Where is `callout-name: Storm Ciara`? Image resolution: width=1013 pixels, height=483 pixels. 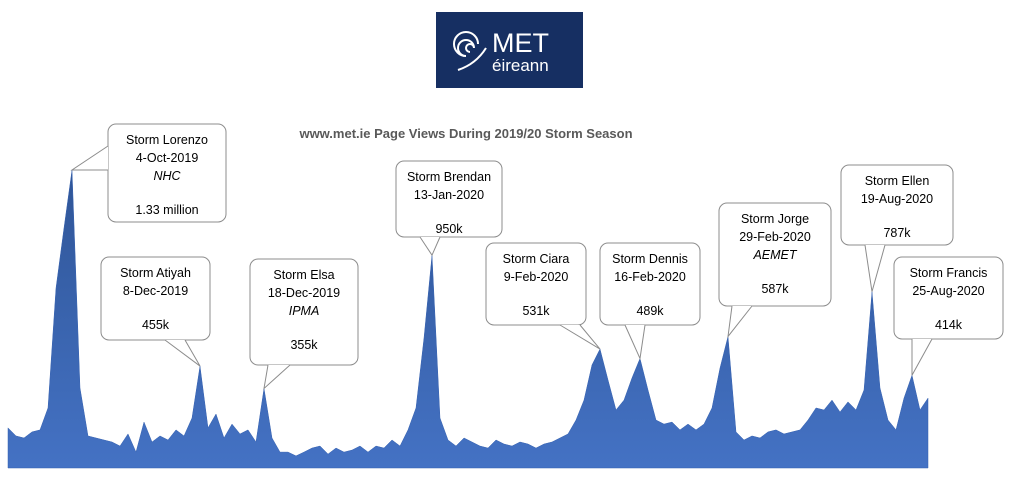 callout-name: Storm Ciara is located at coordinates (536, 259).